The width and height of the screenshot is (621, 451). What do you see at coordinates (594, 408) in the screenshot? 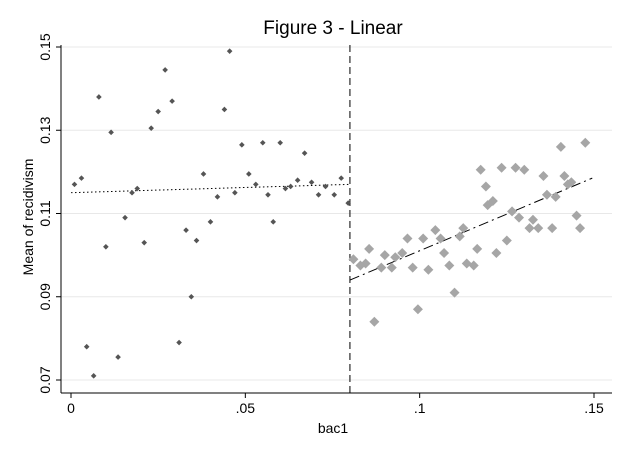
I see `x-tick-label-3: .15` at bounding box center [594, 408].